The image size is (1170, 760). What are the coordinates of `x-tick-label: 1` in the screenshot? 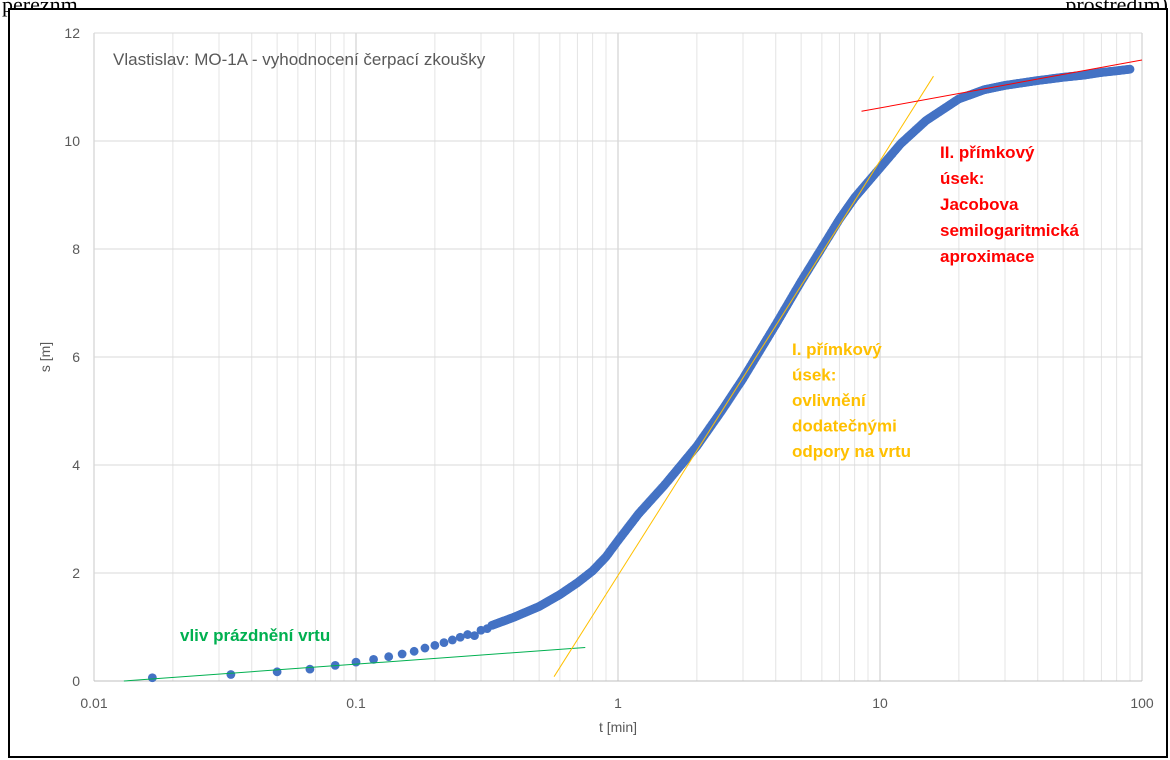 It's located at (618, 703).